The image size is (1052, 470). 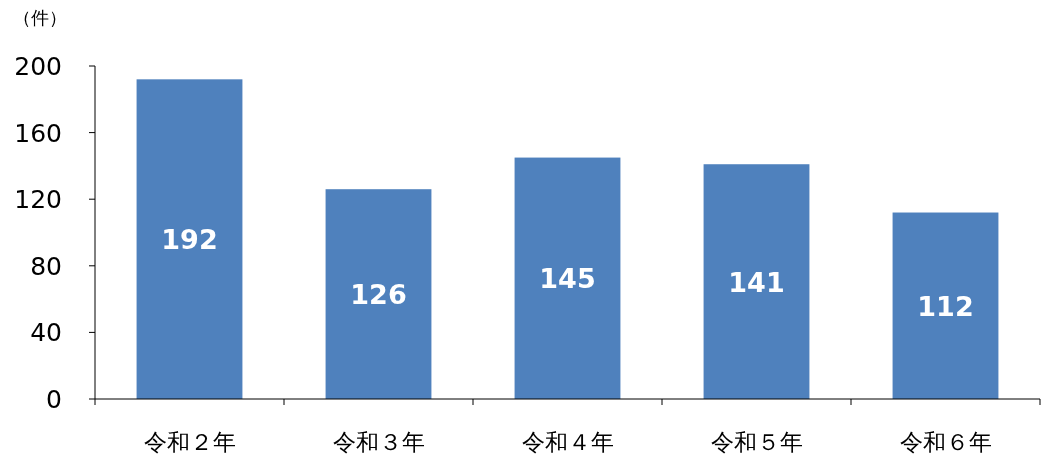 I want to click on x-tick-label: 令和６年, so click(x=945, y=442).